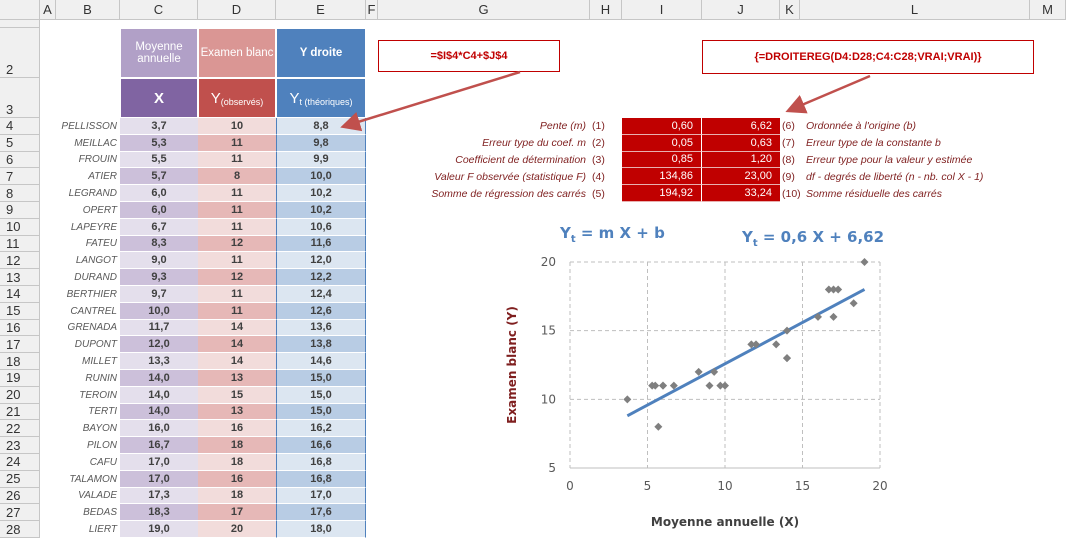 The height and width of the screenshot is (538, 1066). What do you see at coordinates (237, 513) in the screenshot?
I see `value-cell: 17` at bounding box center [237, 513].